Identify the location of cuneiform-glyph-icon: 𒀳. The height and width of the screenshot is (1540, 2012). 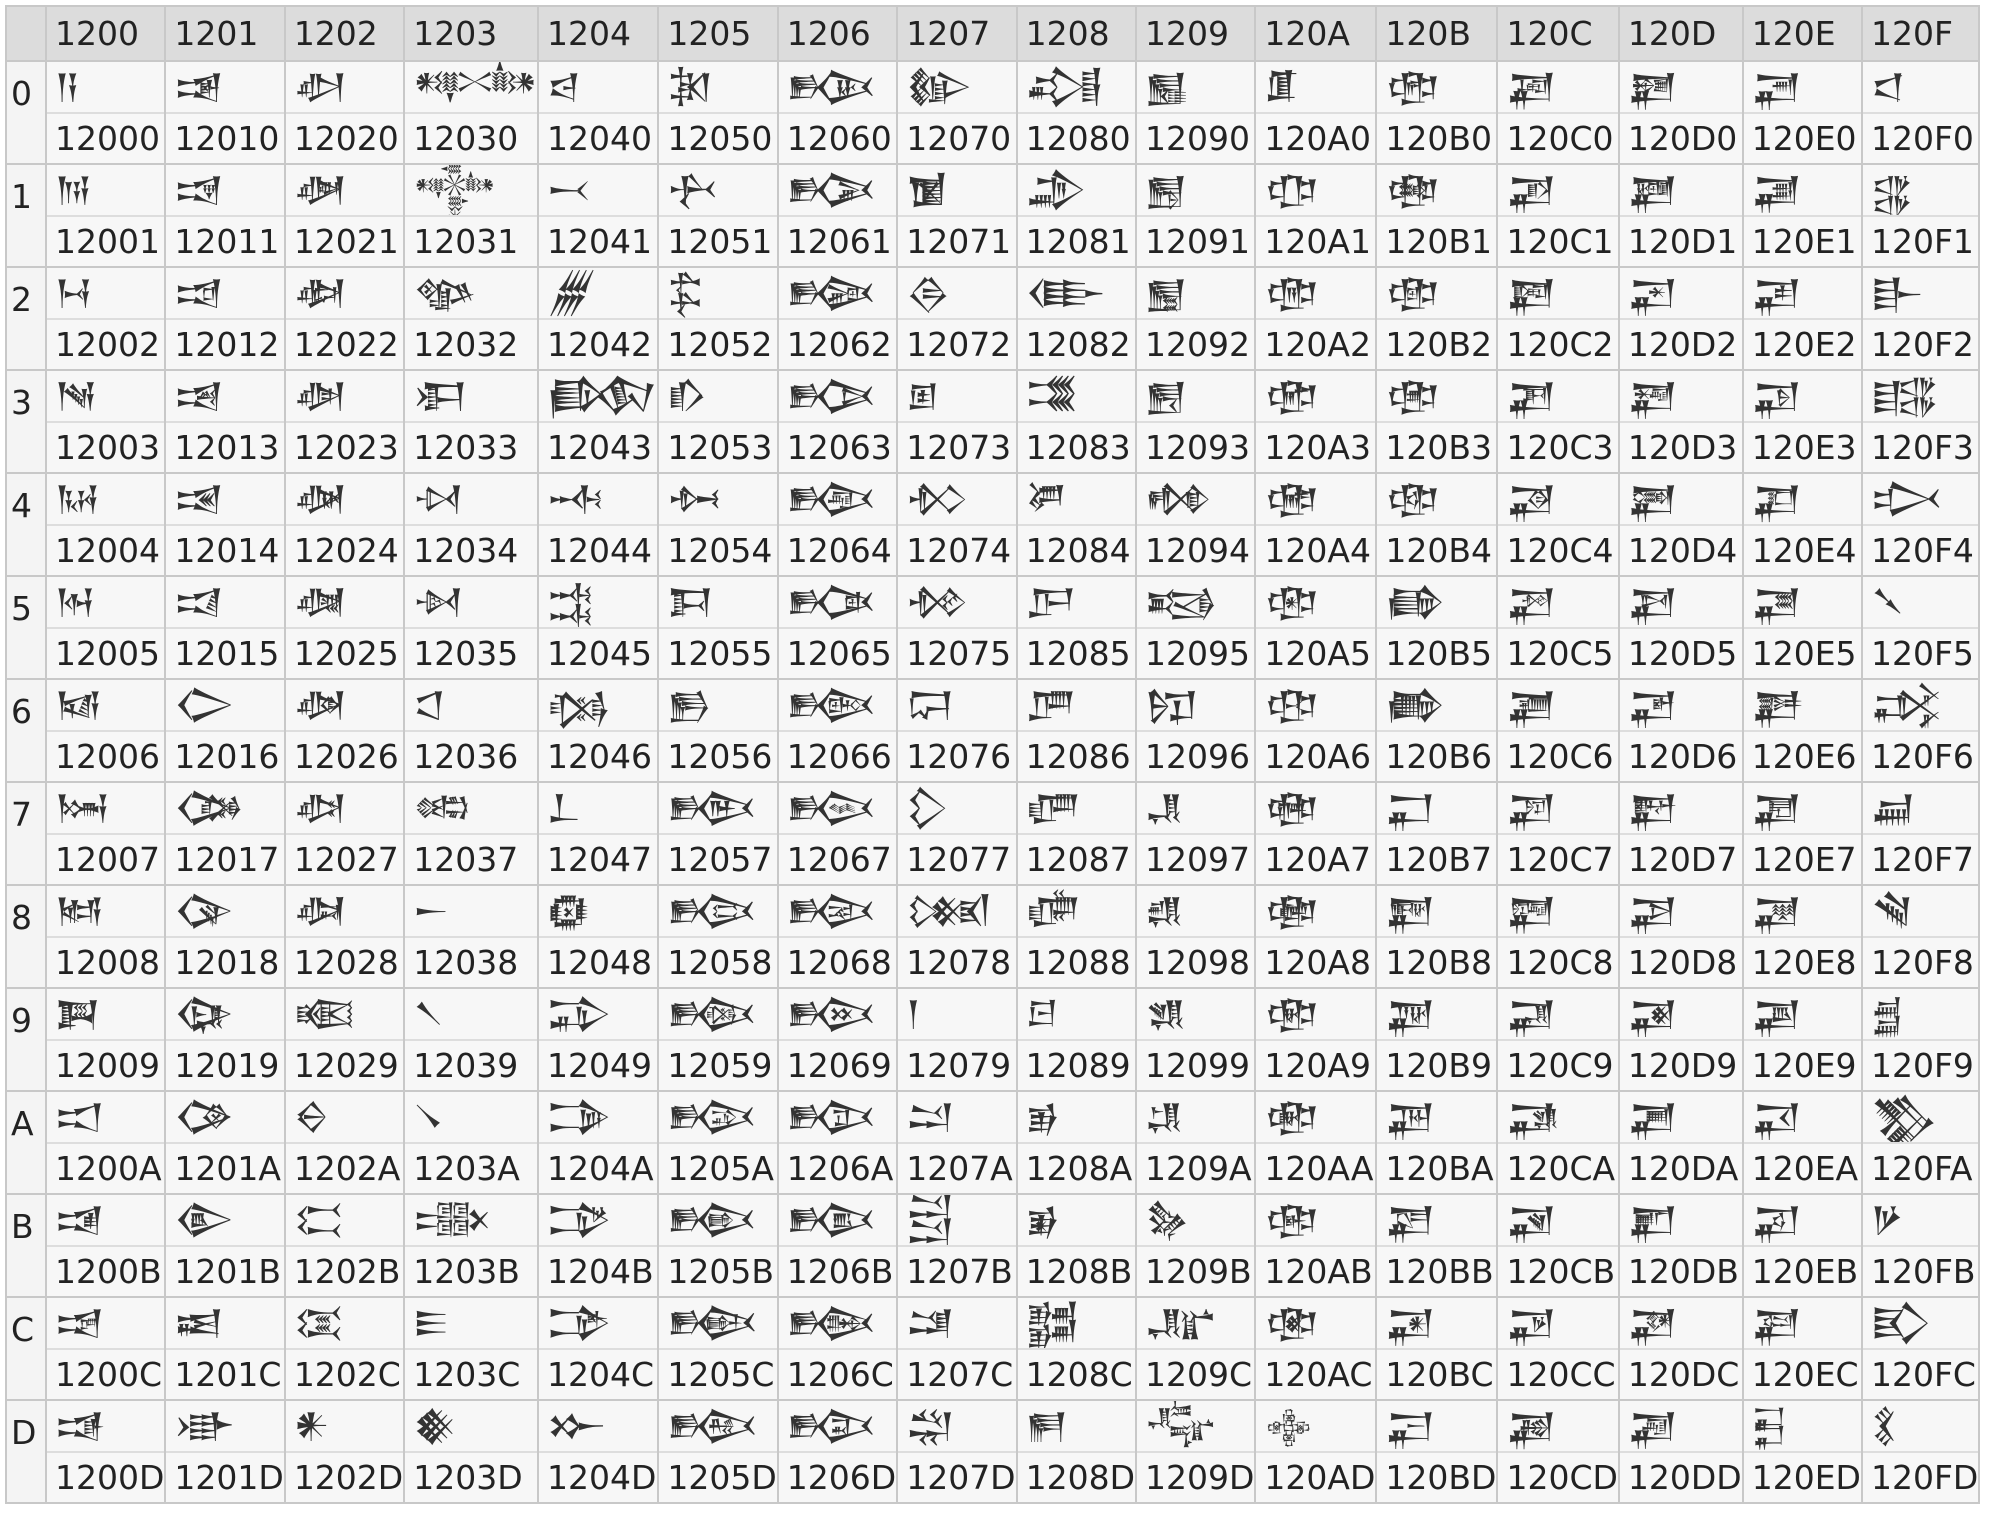
(471, 397).